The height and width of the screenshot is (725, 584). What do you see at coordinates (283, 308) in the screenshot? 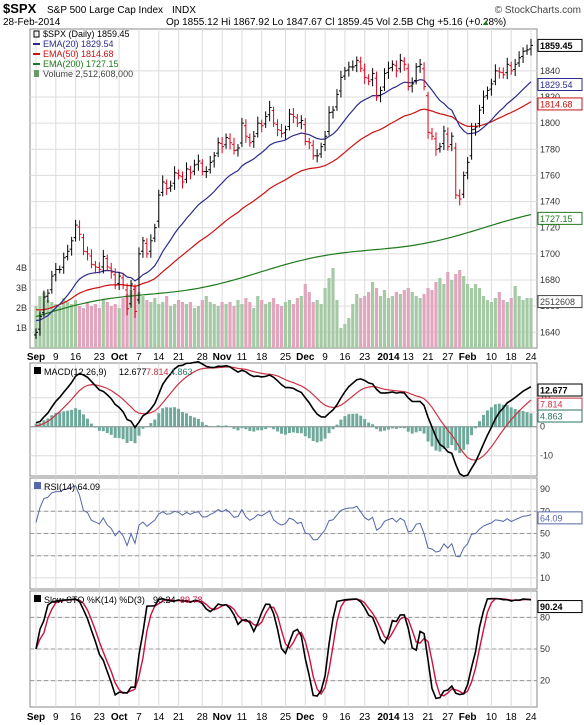
I see `volume-bars` at bounding box center [283, 308].